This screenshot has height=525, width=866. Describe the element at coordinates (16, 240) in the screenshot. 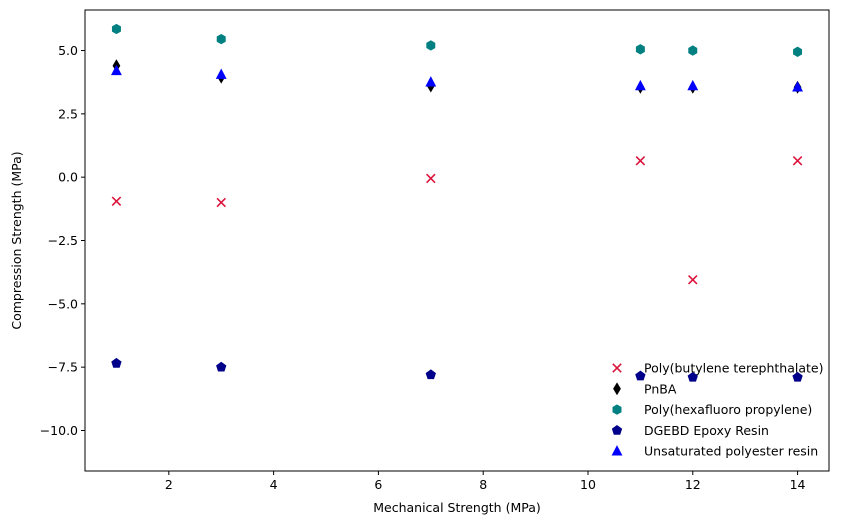

I see `y-axis-label: Compression Strength (MPa)` at that location.